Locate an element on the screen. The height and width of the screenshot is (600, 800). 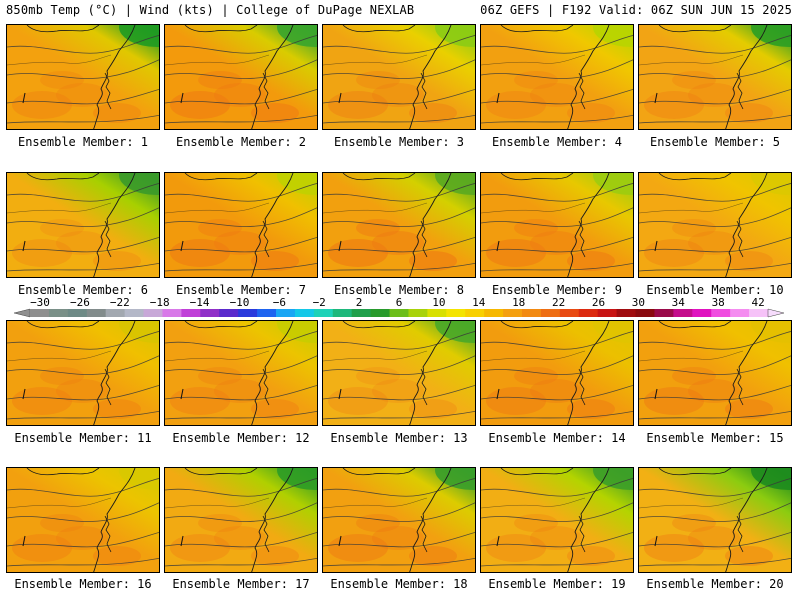
scale-tick-label: −2 is located at coordinates (319, 302).